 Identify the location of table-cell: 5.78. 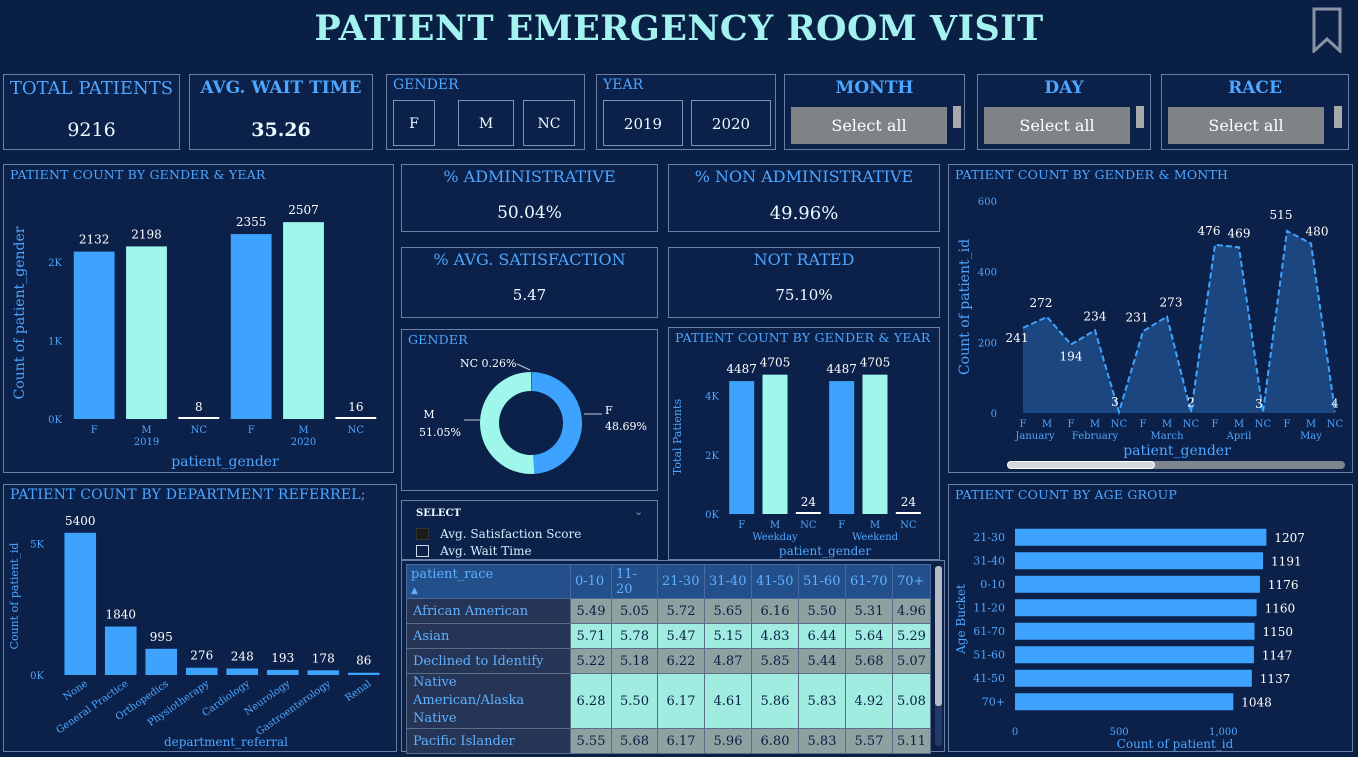
(634, 636).